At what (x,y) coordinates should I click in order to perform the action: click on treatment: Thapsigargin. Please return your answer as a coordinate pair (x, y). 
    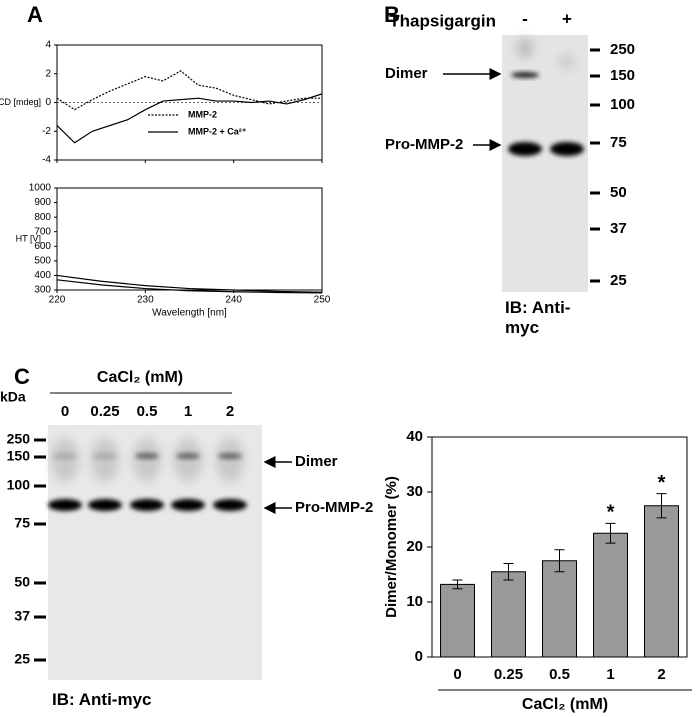
    Looking at the image, I should click on (442, 20).